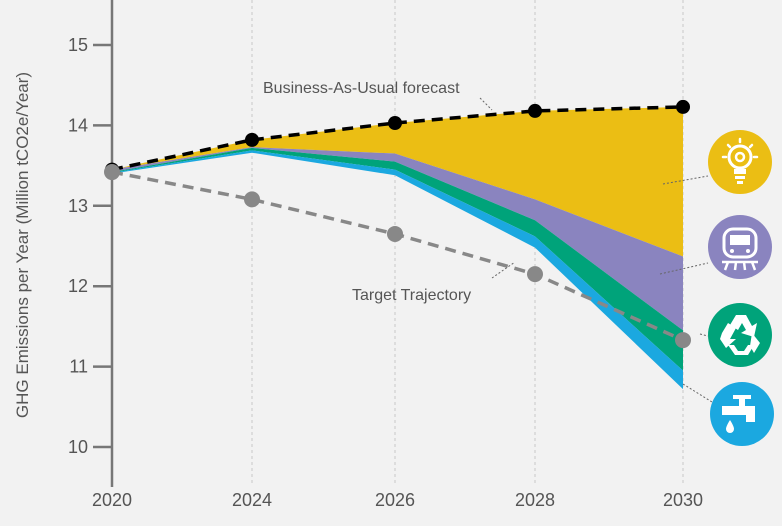  What do you see at coordinates (252, 199) in the screenshot?
I see `target-trajectory-point-2024` at bounding box center [252, 199].